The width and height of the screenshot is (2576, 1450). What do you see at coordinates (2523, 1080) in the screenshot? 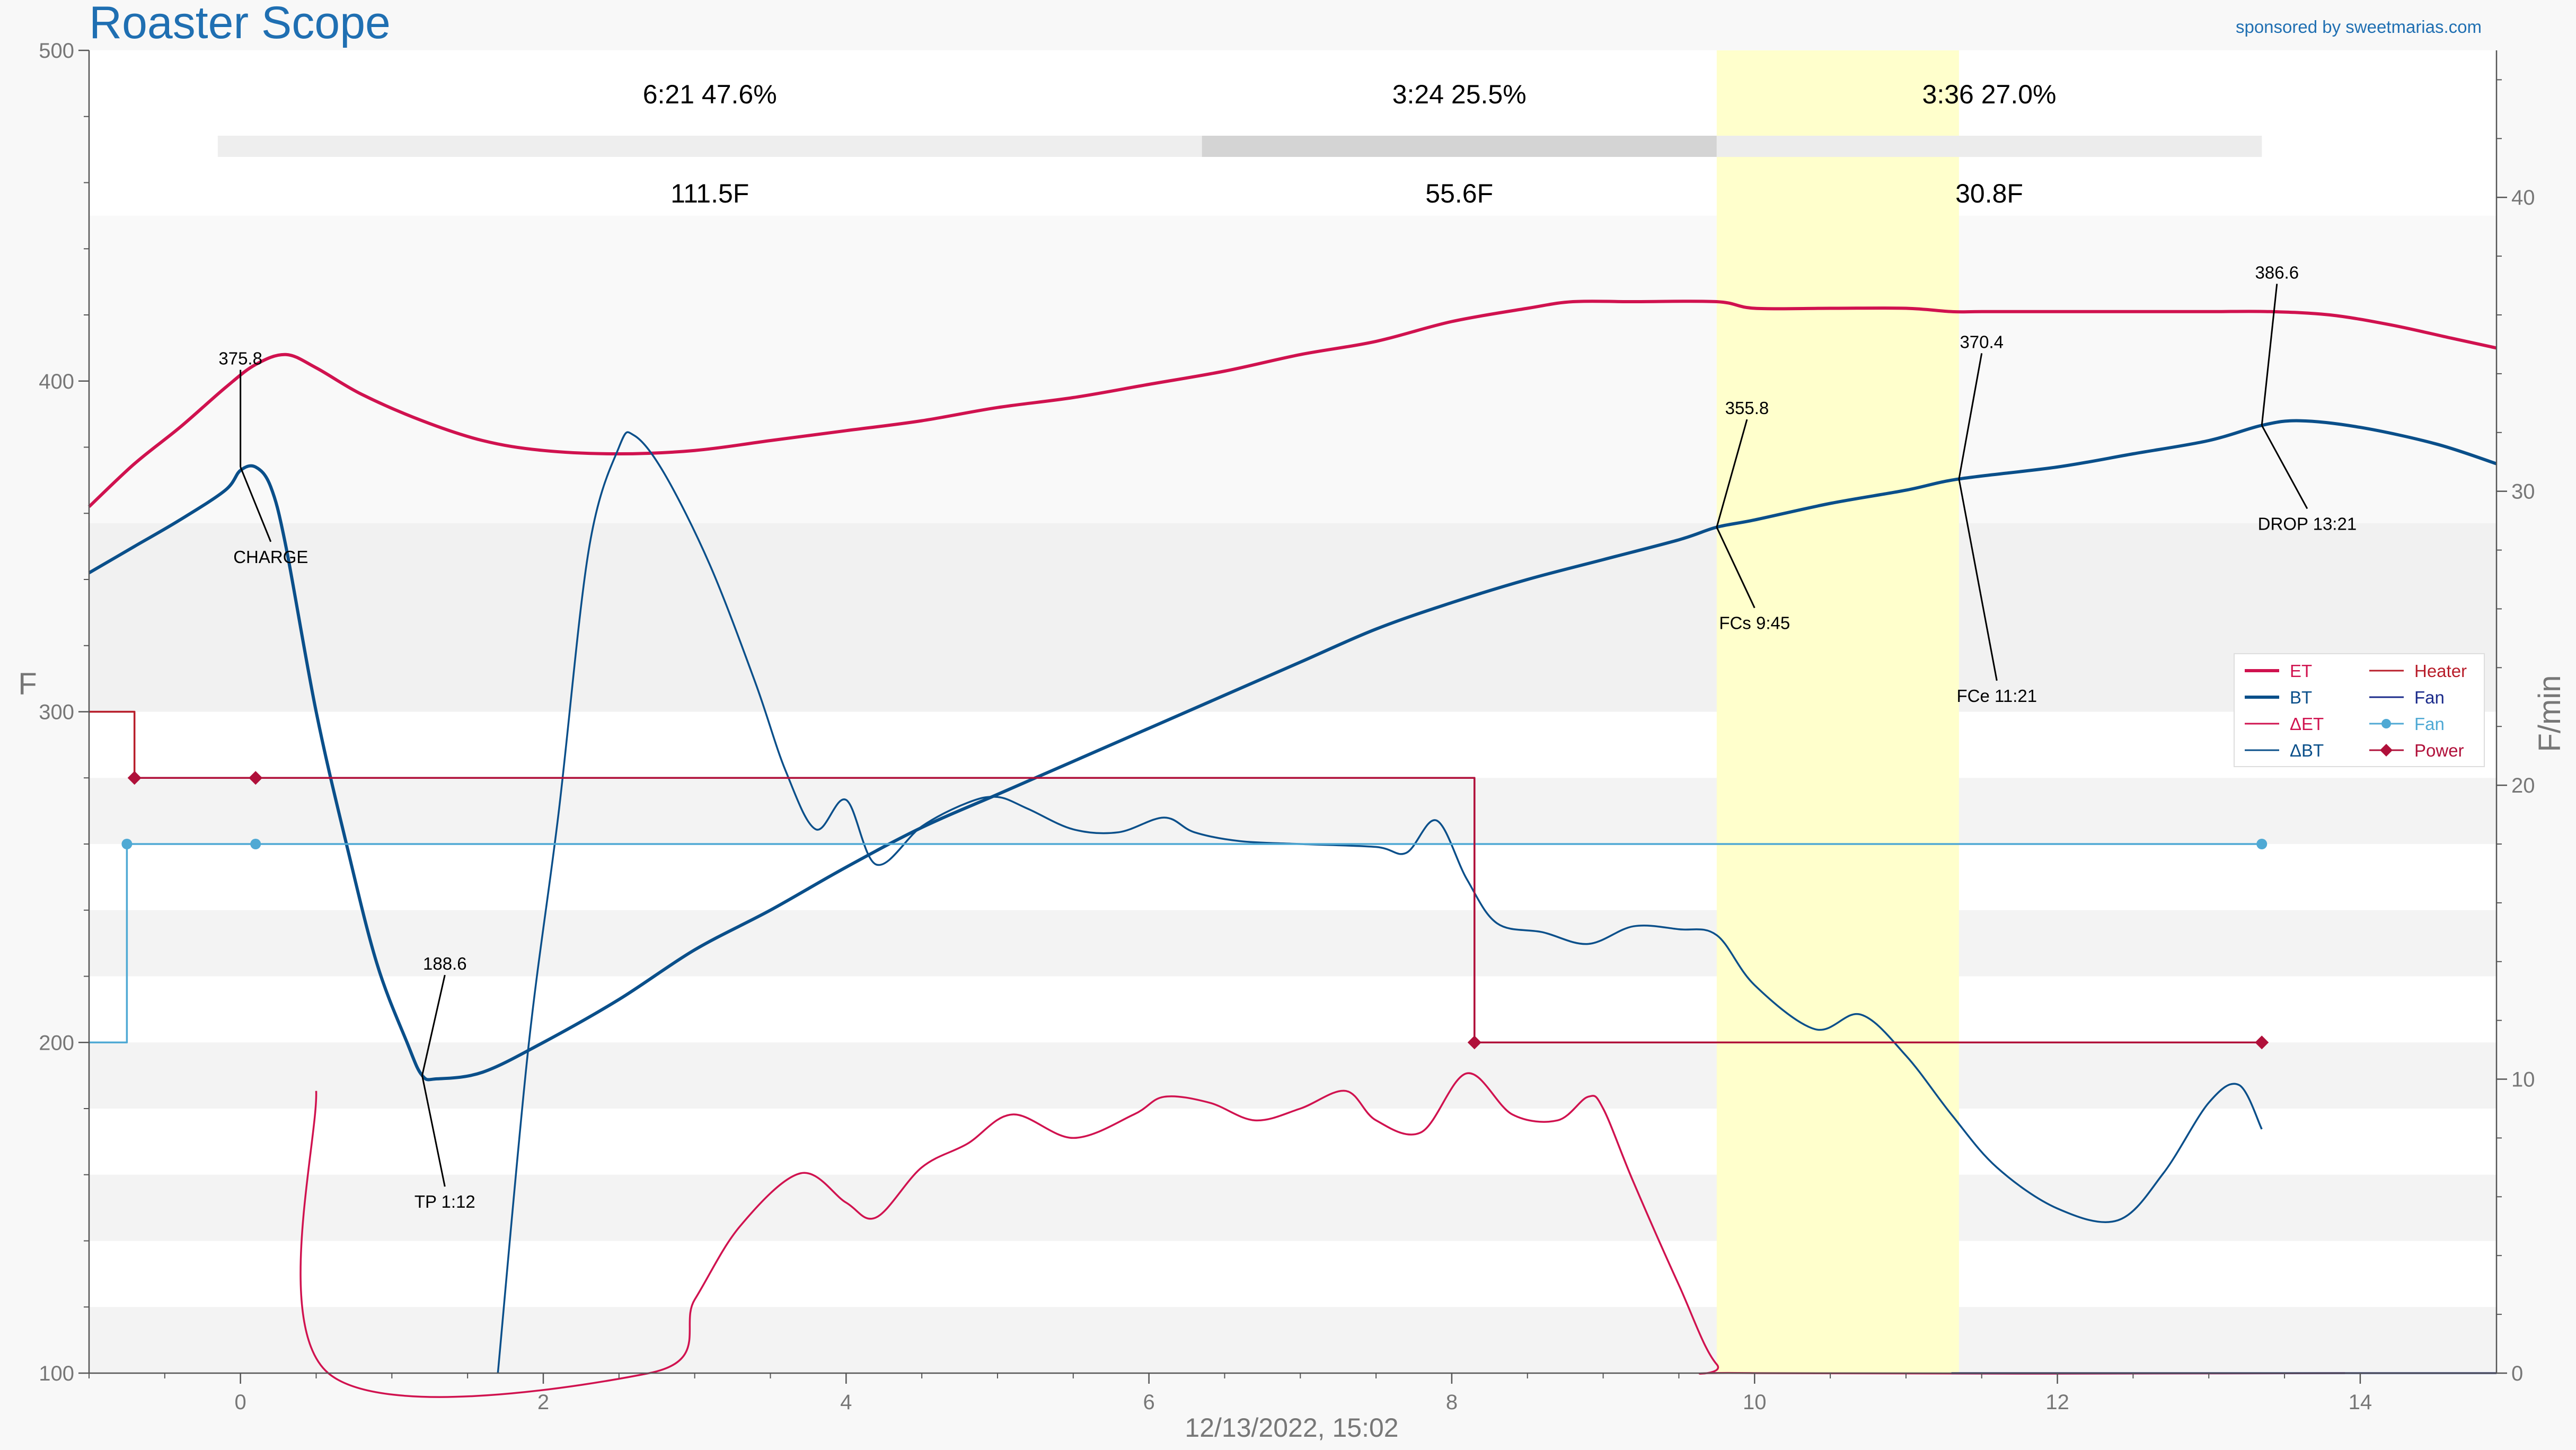
I see `y2-tick-label: 10` at bounding box center [2523, 1080].